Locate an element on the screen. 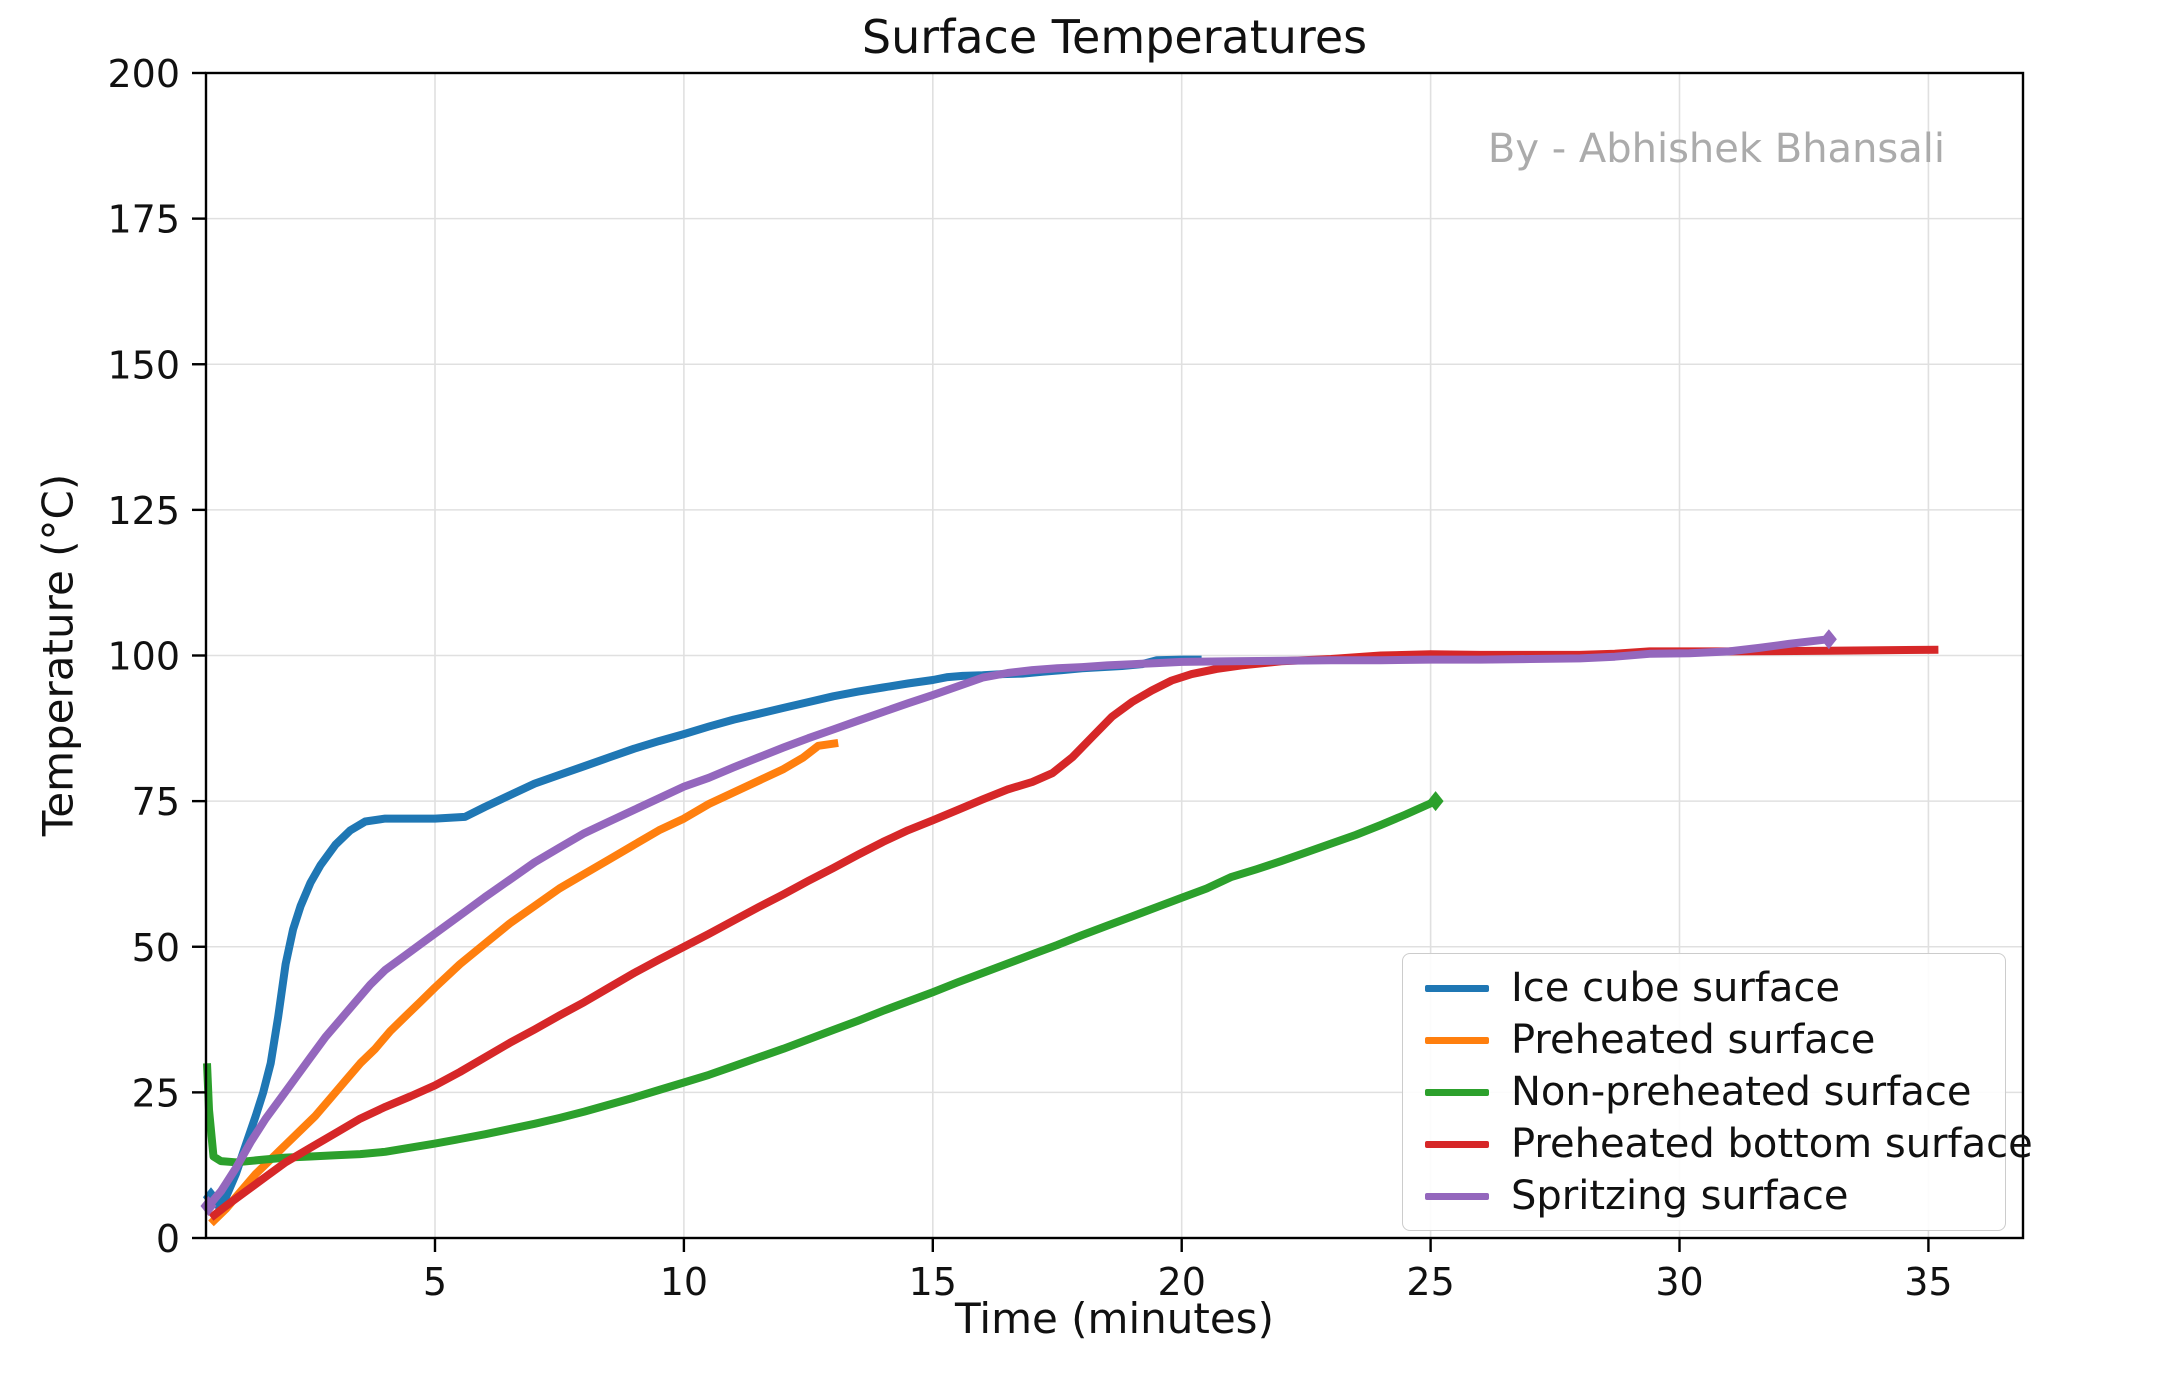 The width and height of the screenshot is (2176, 1390). watermark-text: By - Abhishek Bhansali is located at coordinates (1716, 149).